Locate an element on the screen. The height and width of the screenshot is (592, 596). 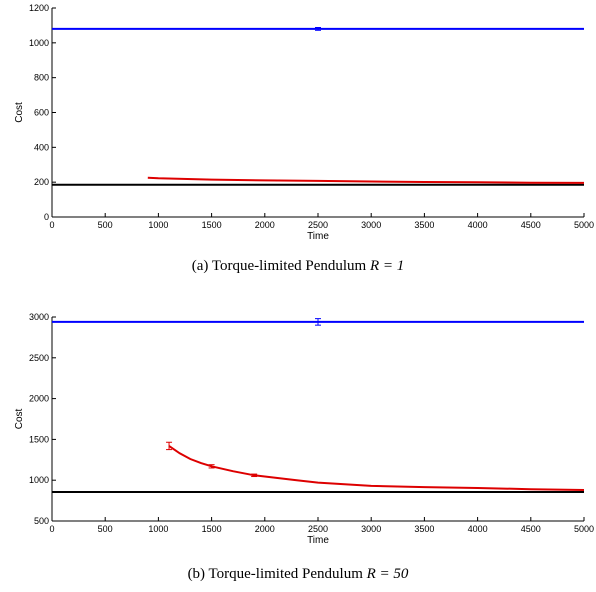
chart-b-y-tick-label-0: 500 is located at coordinates (41, 521).